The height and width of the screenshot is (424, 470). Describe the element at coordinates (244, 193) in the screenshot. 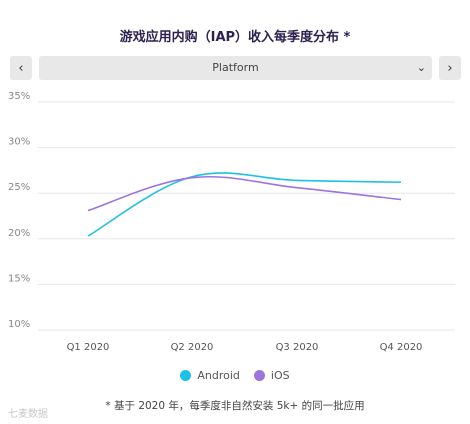

I see `series-line-ios` at that location.